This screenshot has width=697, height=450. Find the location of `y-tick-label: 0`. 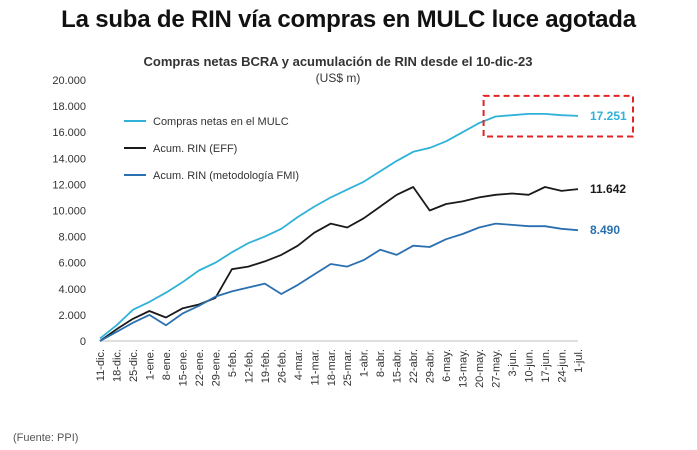

y-tick-label: 0 is located at coordinates (83, 342).